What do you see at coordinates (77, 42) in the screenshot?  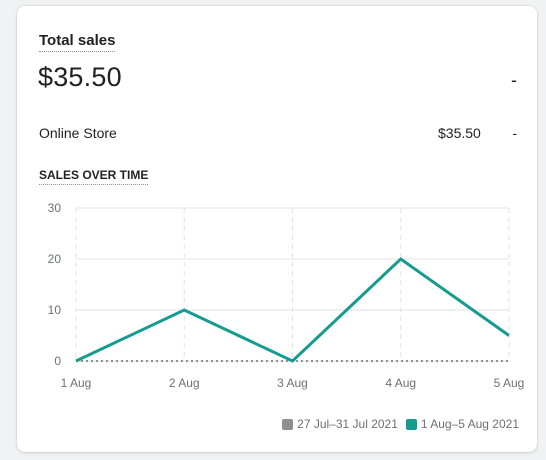 I see `card-title: Total sales` at bounding box center [77, 42].